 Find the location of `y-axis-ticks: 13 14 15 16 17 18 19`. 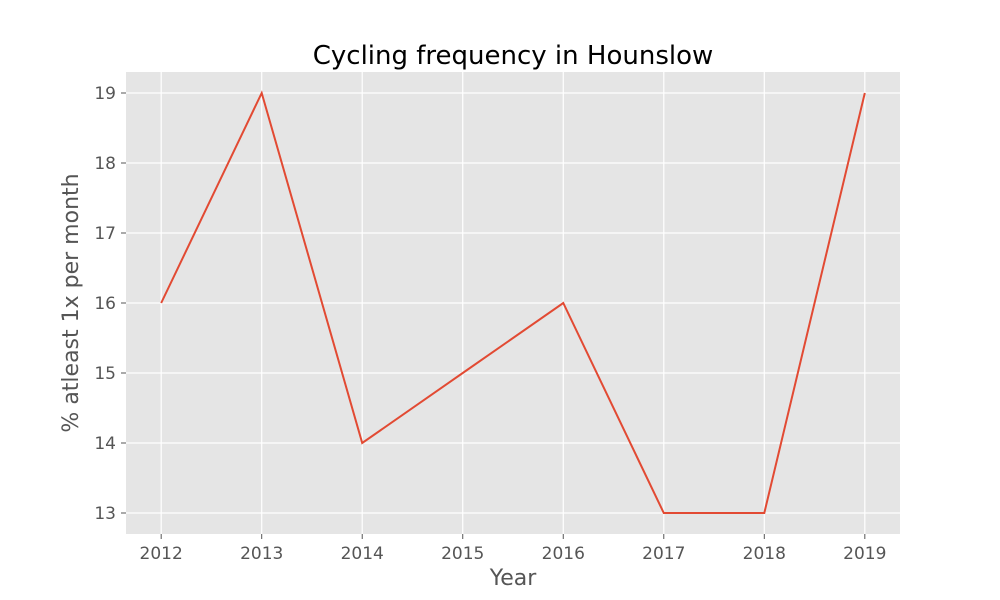

y-axis-ticks: 13 14 15 16 17 18 19 is located at coordinates (110, 304).